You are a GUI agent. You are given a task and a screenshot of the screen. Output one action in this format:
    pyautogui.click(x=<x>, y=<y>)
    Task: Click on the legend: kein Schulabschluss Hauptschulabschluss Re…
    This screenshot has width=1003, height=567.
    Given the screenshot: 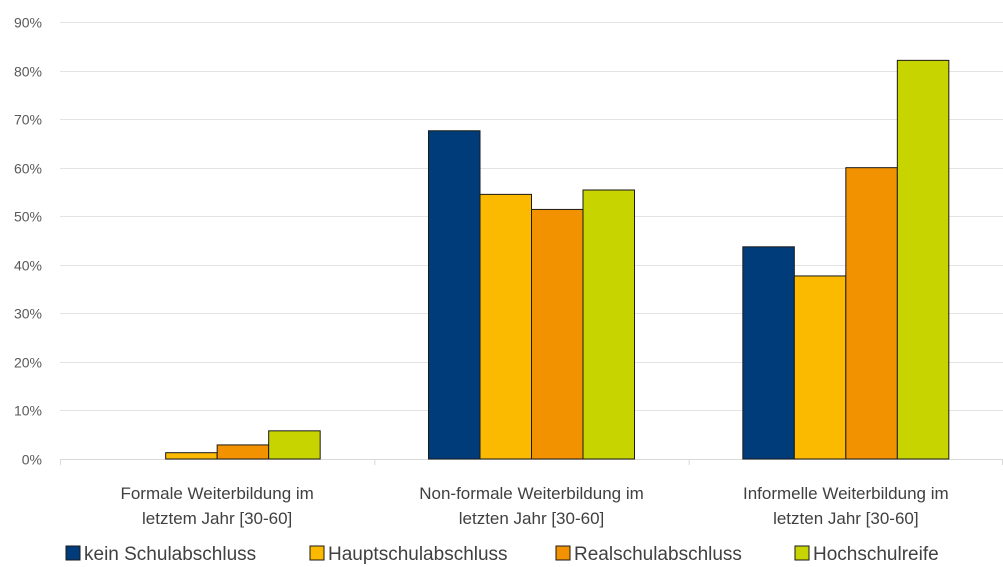 What is the action you would take?
    pyautogui.click(x=502, y=554)
    